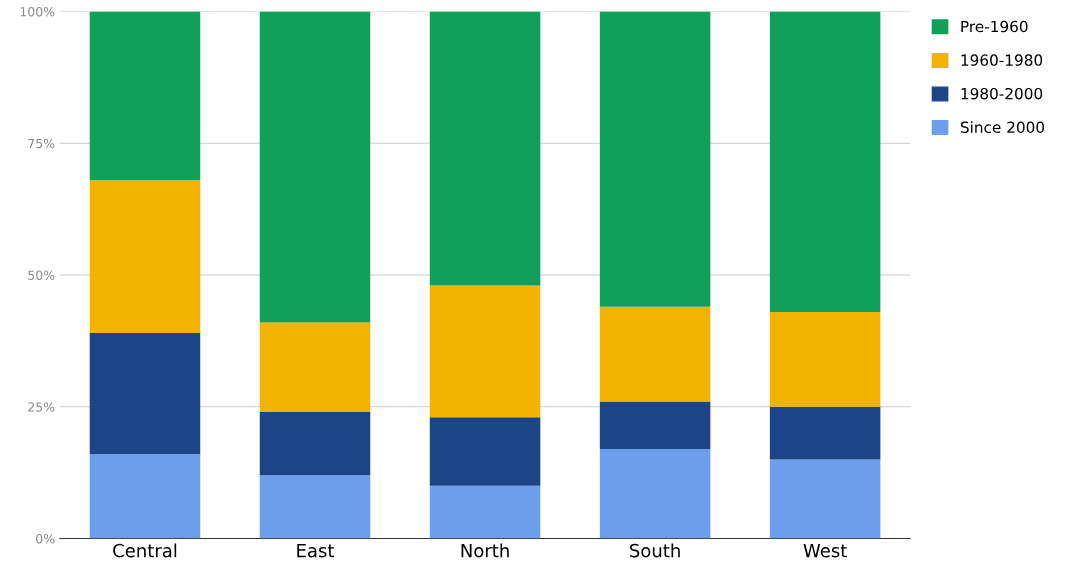 The width and height of the screenshot is (1090, 576). Describe the element at coordinates (994, 26) in the screenshot. I see `legend-label: Pre-1960` at that location.